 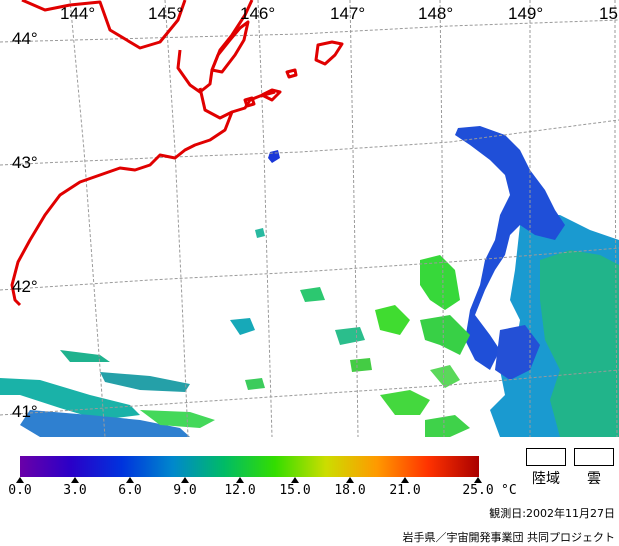 I want to click on cloud-swatch, so click(x=594, y=457).